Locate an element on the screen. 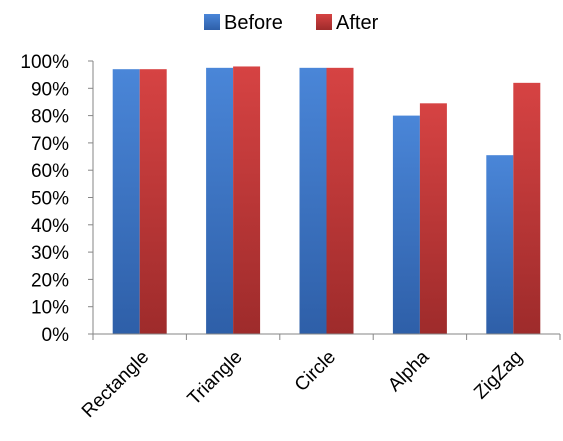  bar-before-zigzag is located at coordinates (500, 244).